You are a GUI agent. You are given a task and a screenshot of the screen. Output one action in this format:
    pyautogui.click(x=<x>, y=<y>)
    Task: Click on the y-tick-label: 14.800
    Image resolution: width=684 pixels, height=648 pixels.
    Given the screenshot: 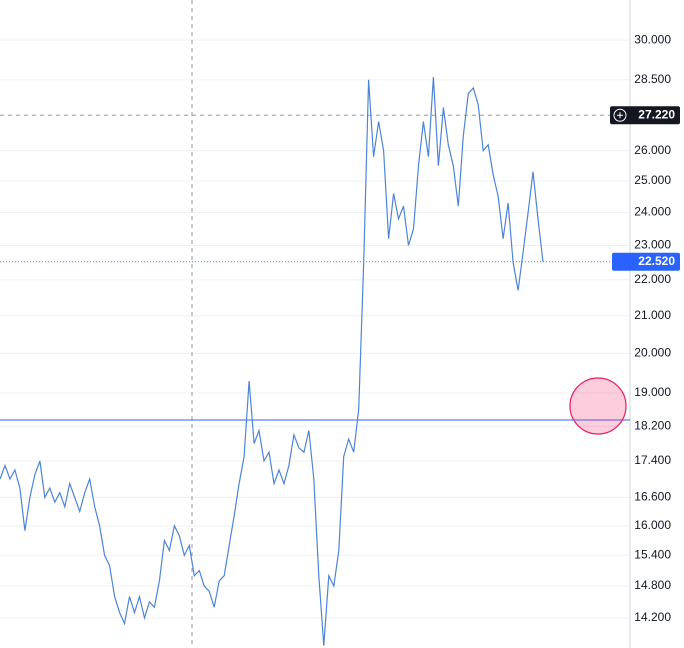 What is the action you would take?
    pyautogui.click(x=652, y=585)
    